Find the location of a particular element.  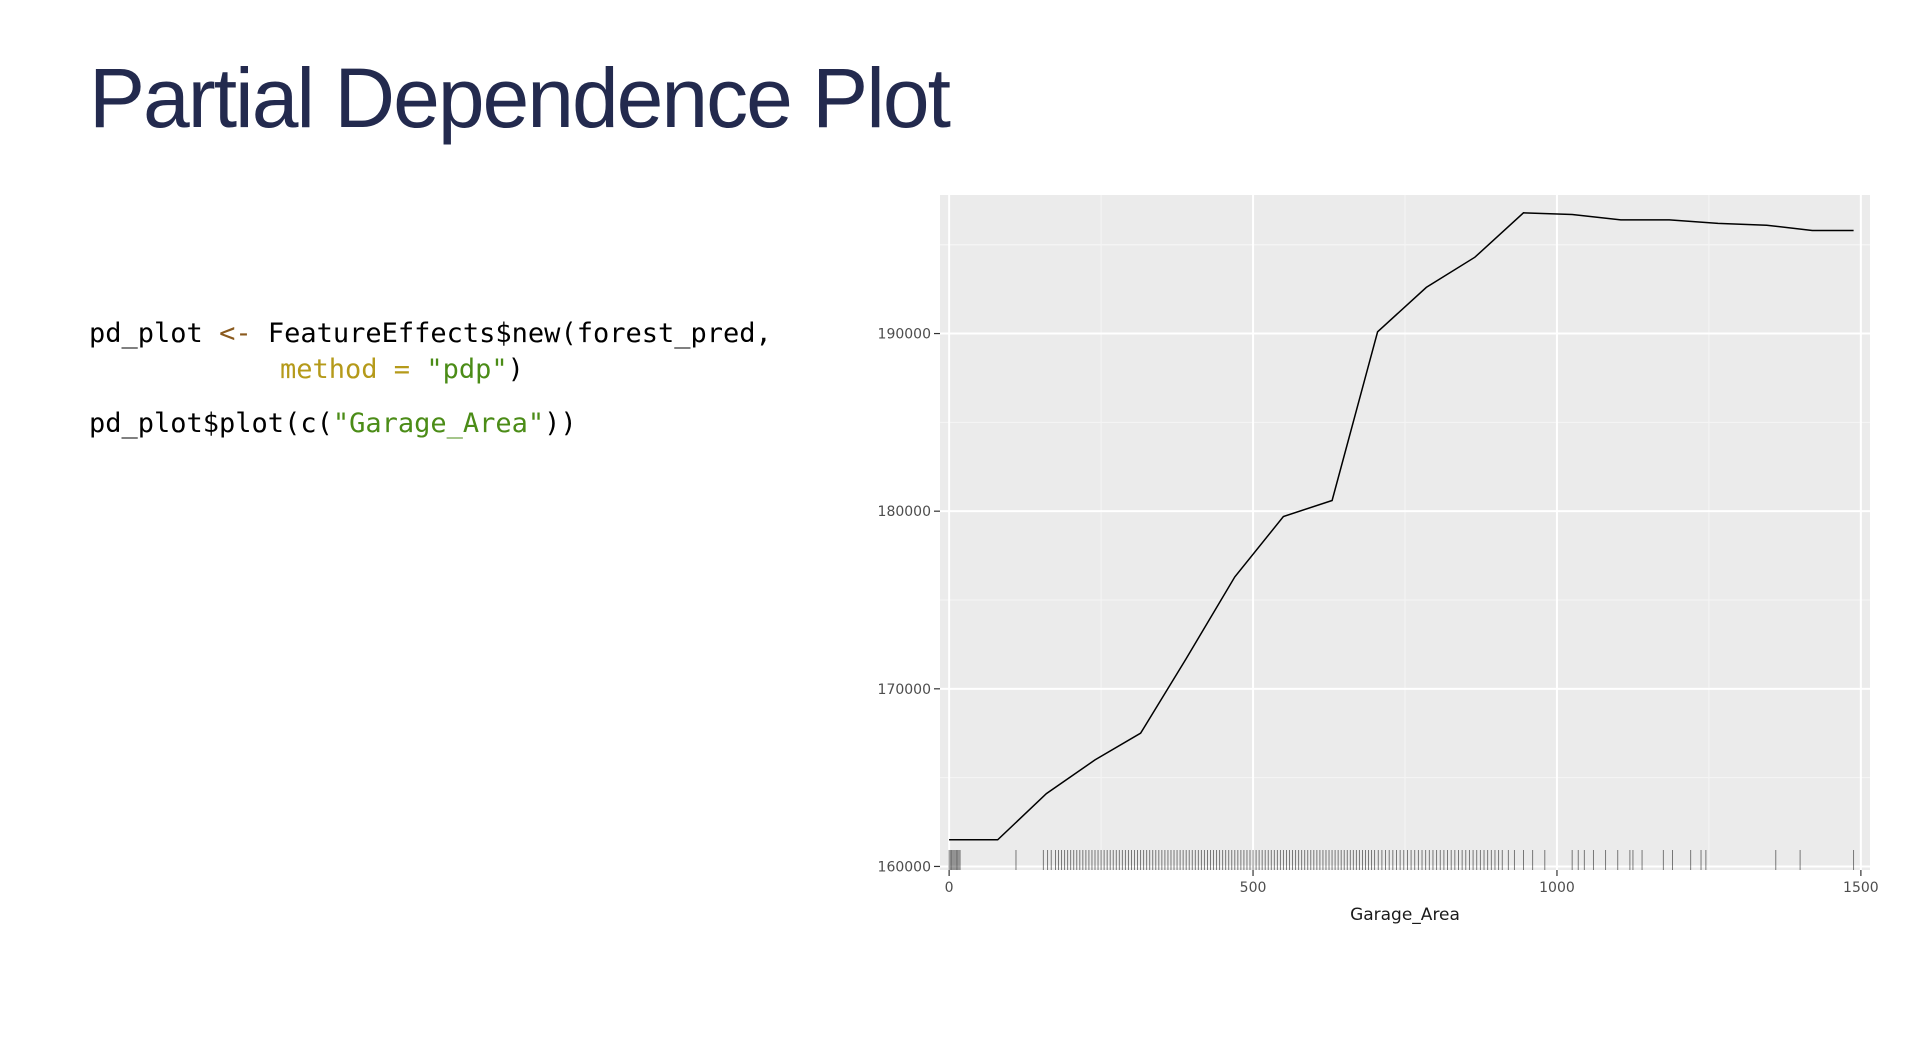

y-tick-label: 180000 is located at coordinates (904, 512).